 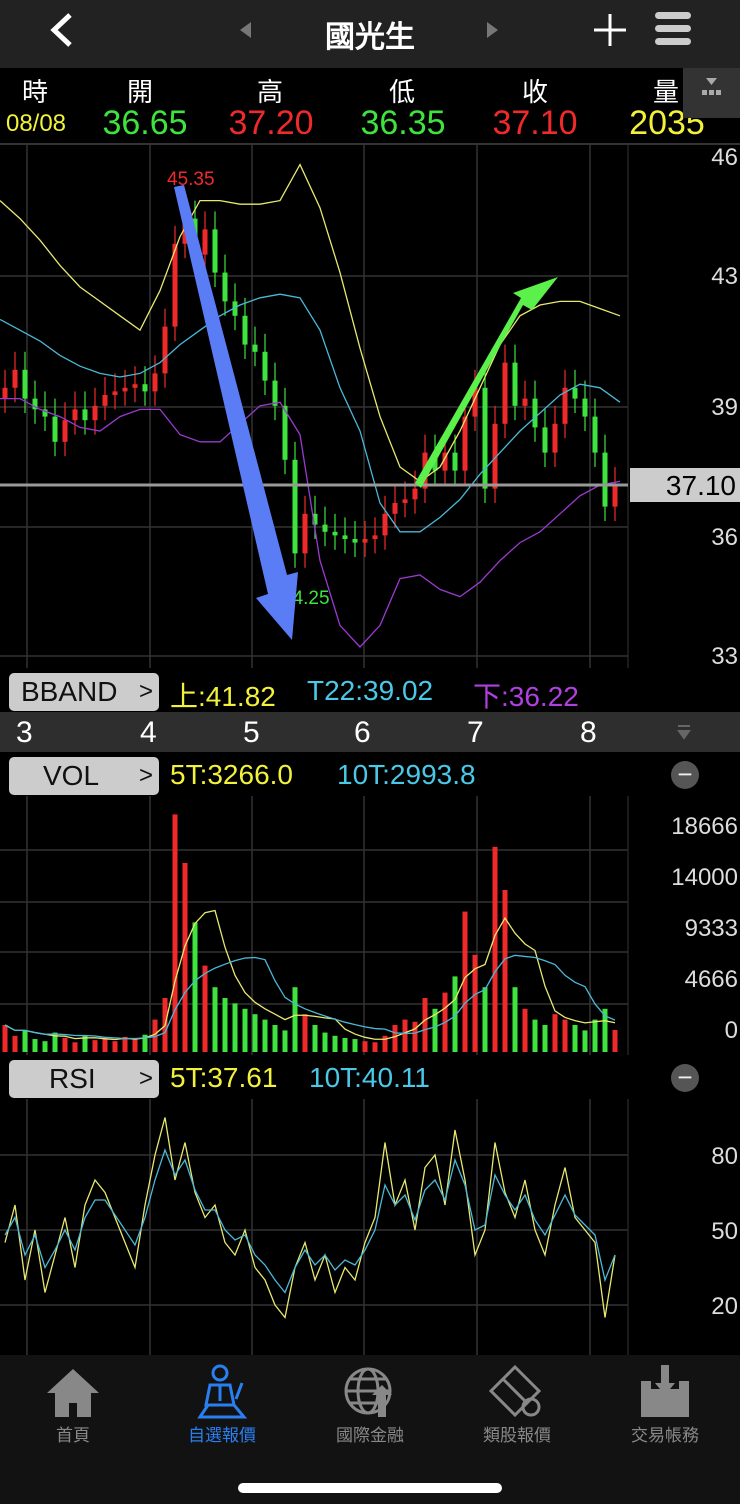 I want to click on inbox-download-icon, so click(x=665, y=1391).